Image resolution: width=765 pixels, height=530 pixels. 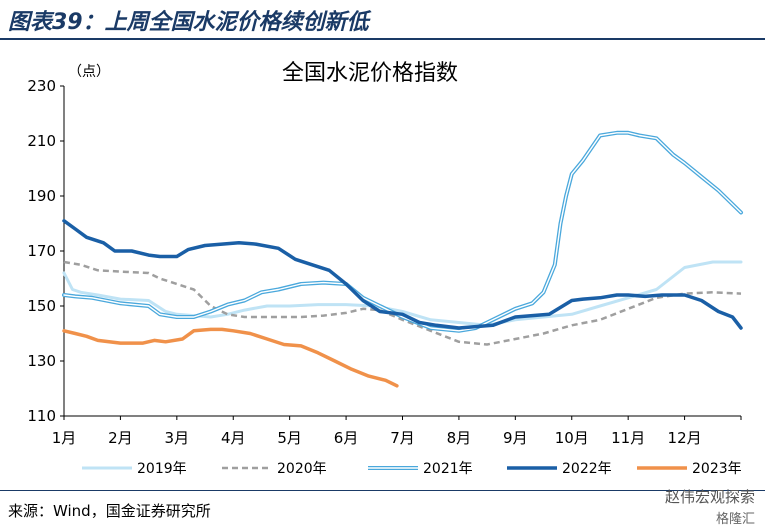 I want to click on y-unit-label: （点）, so click(x=89, y=72).